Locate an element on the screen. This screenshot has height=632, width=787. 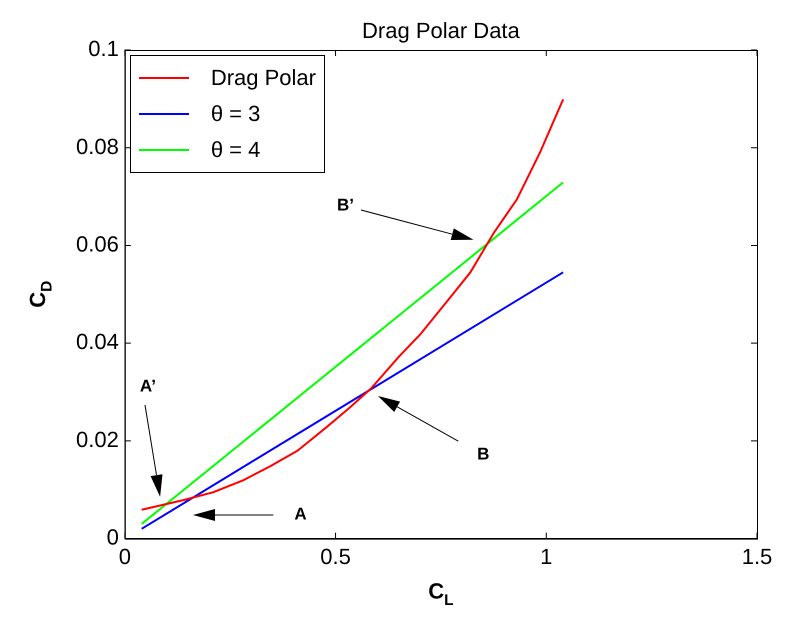
y-tick-label: 0.1 is located at coordinates (103, 49).